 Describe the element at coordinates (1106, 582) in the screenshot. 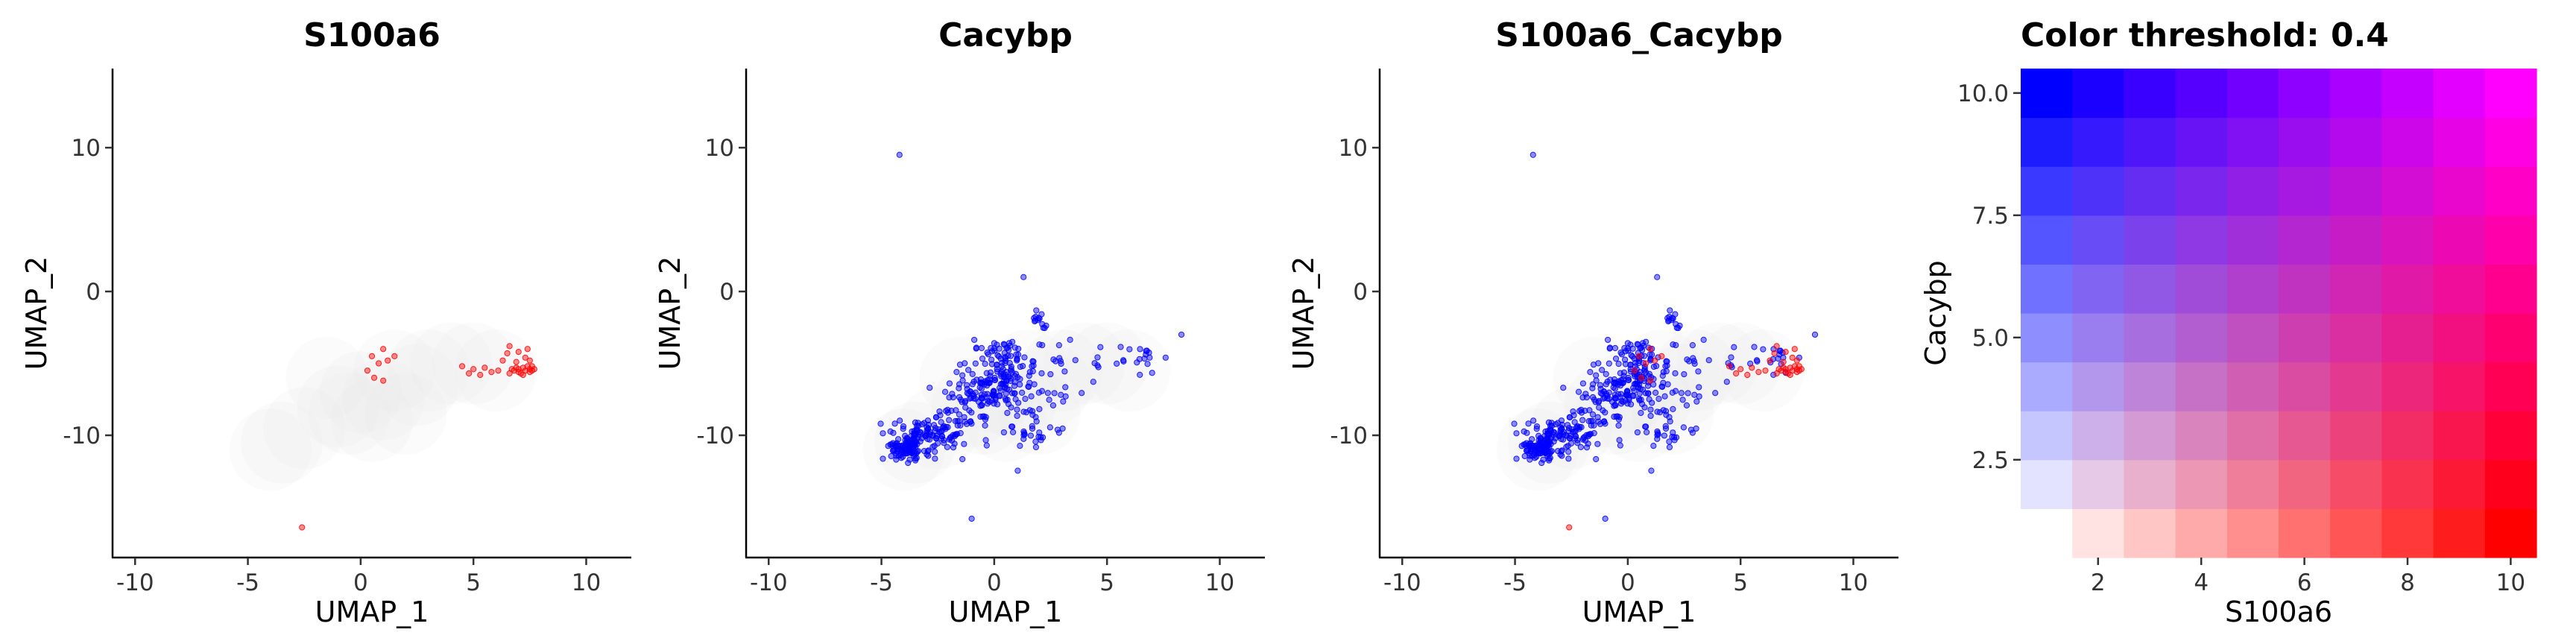

I see `x-tick-label: 5` at that location.